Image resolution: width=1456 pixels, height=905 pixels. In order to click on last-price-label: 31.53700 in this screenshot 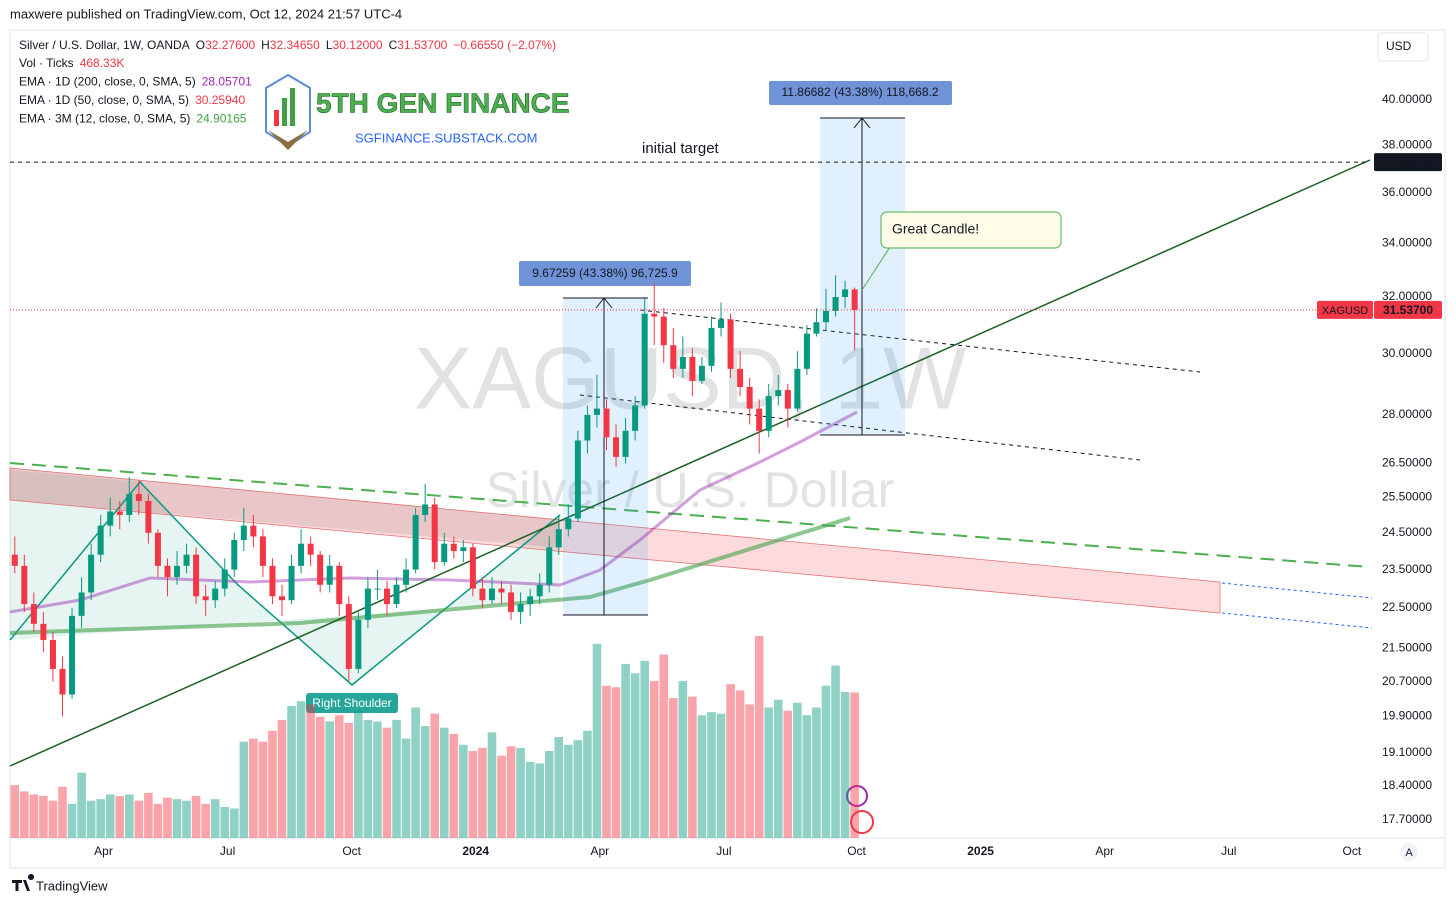, I will do `click(1408, 310)`.